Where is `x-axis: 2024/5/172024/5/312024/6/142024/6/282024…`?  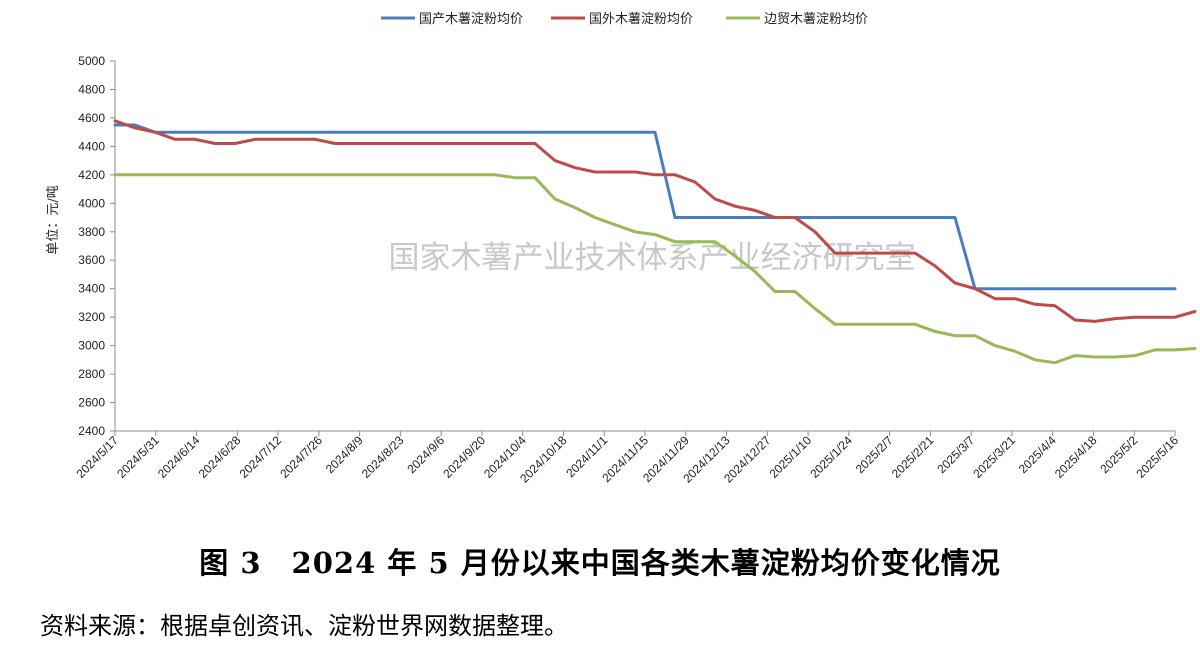
x-axis: 2024/5/172024/5/312024/6/142024/6/282024… is located at coordinates (627, 458).